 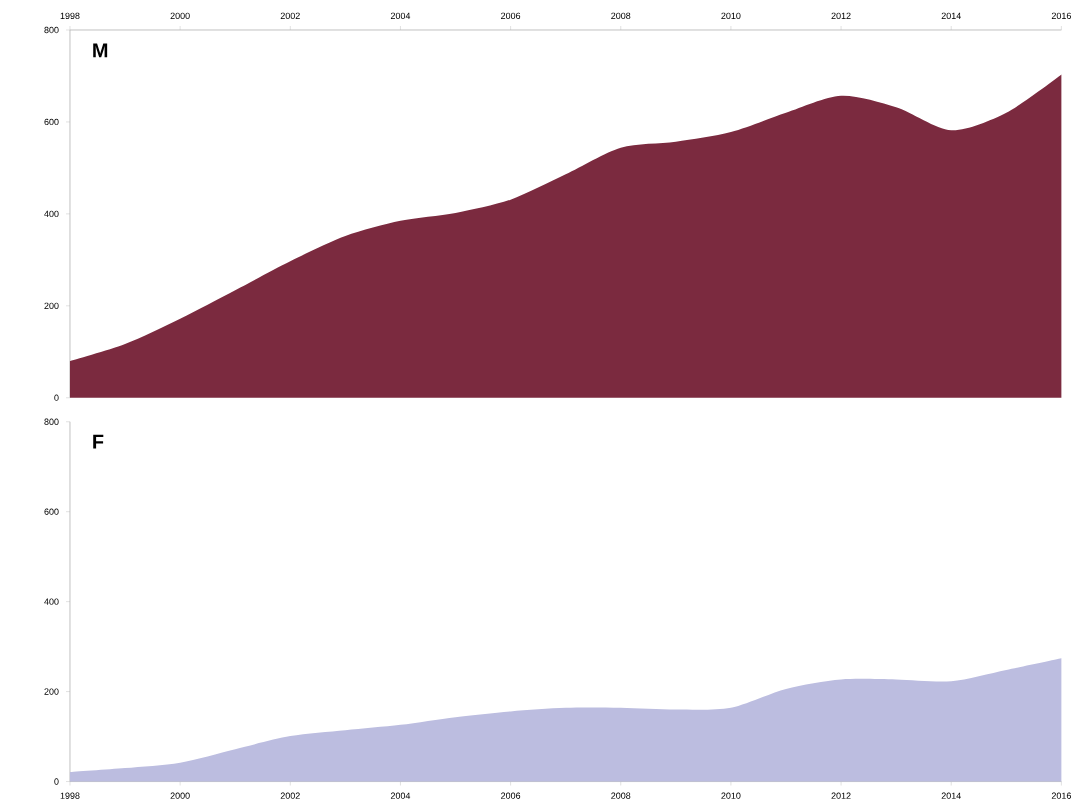 I want to click on text: F, so click(x=98, y=442).